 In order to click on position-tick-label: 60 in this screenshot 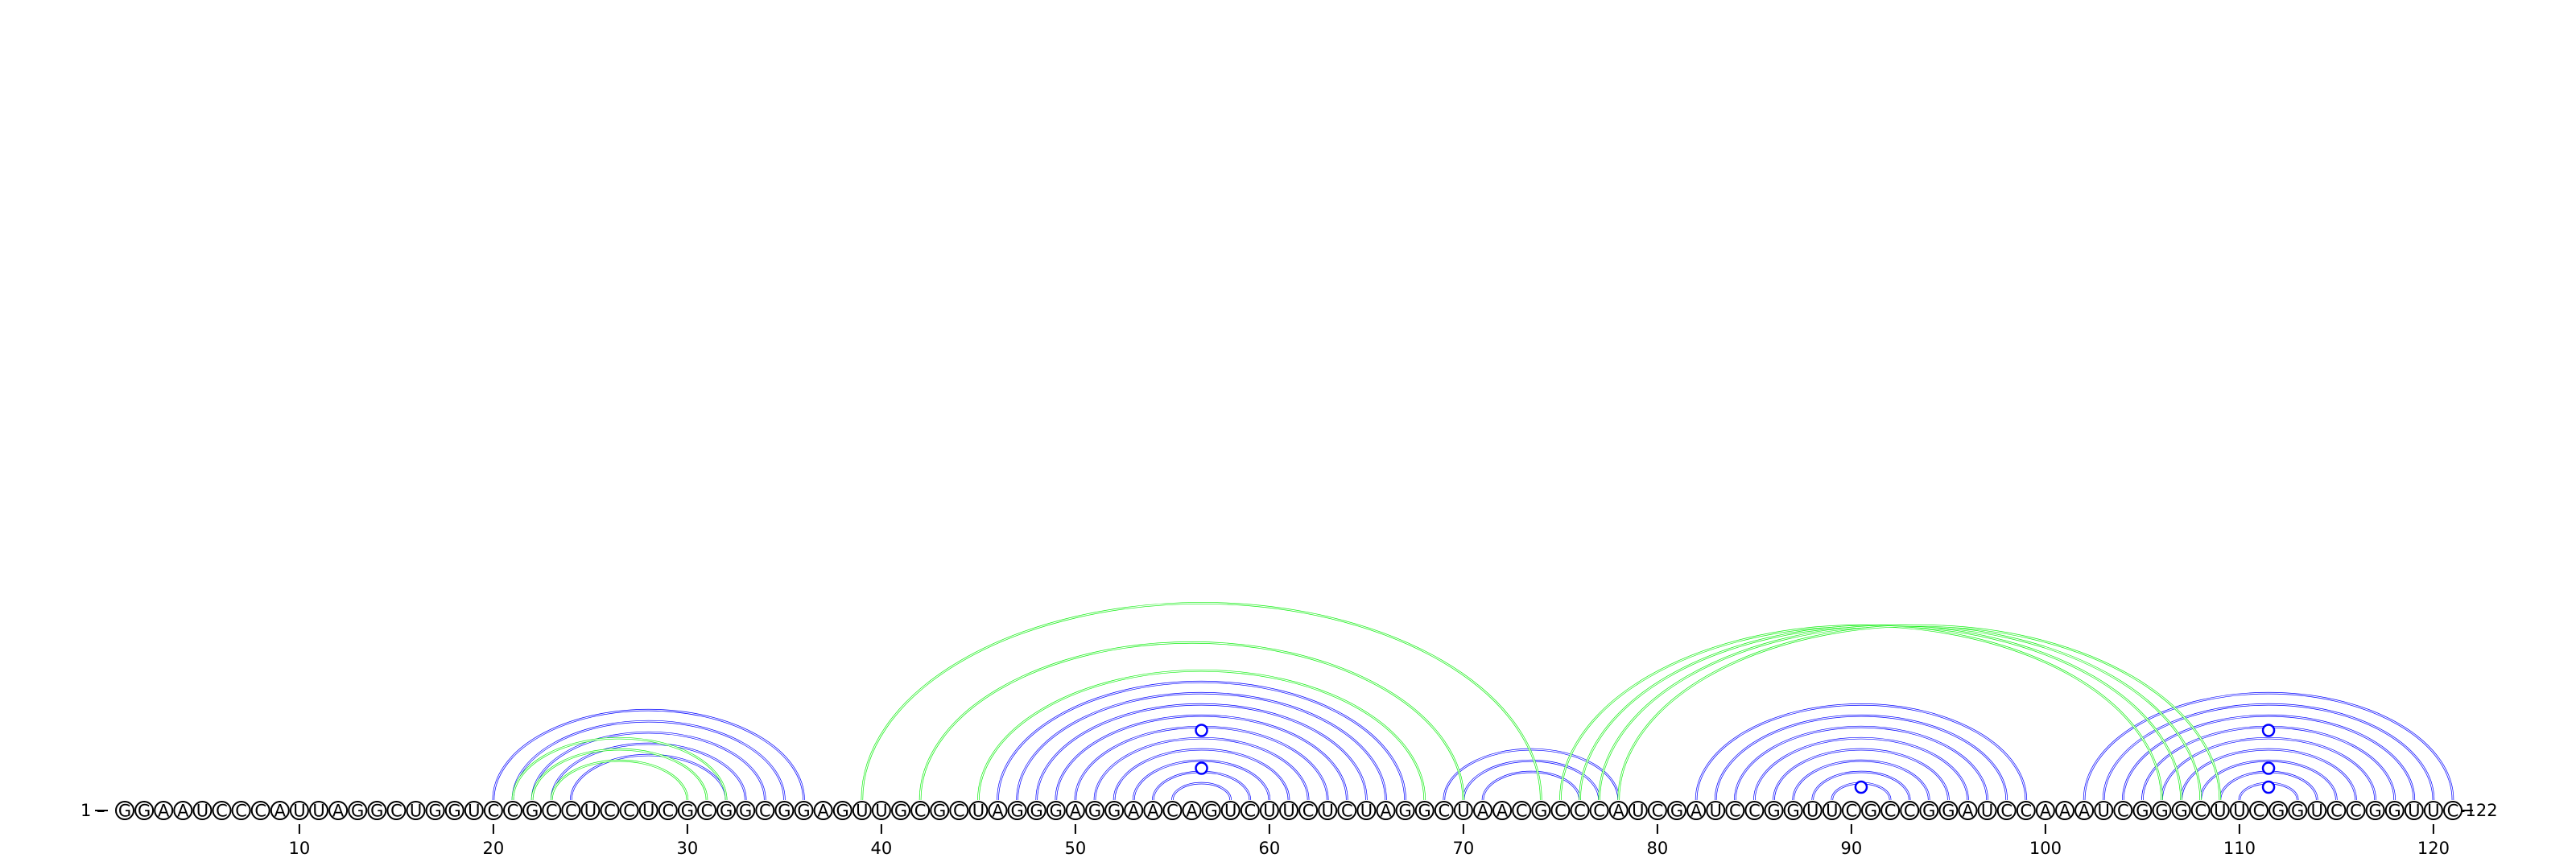, I will do `click(1270, 848)`.